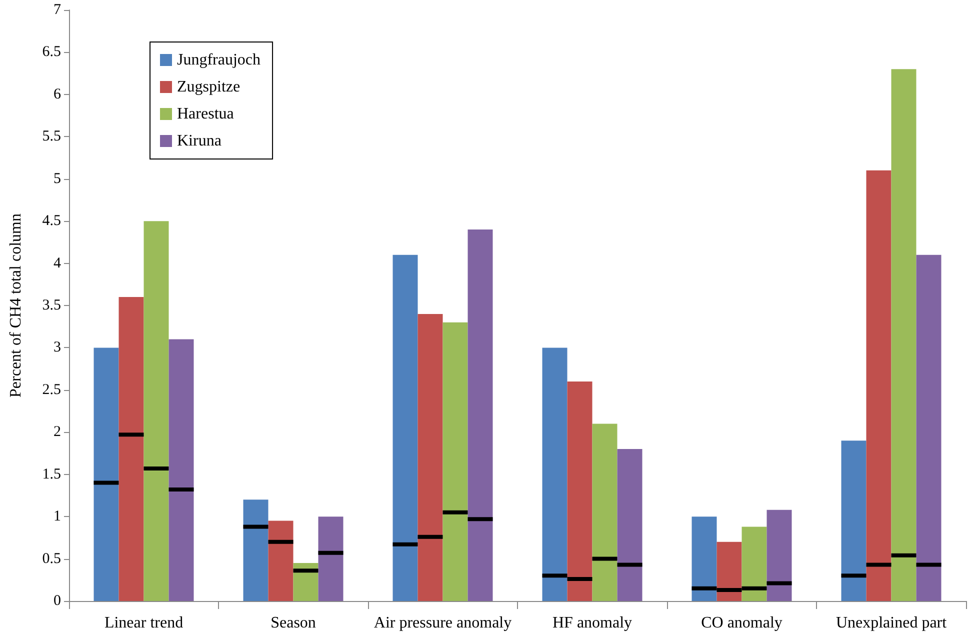 This screenshot has width=974, height=642. I want to click on y-tick-label: 4.5, so click(51, 221).